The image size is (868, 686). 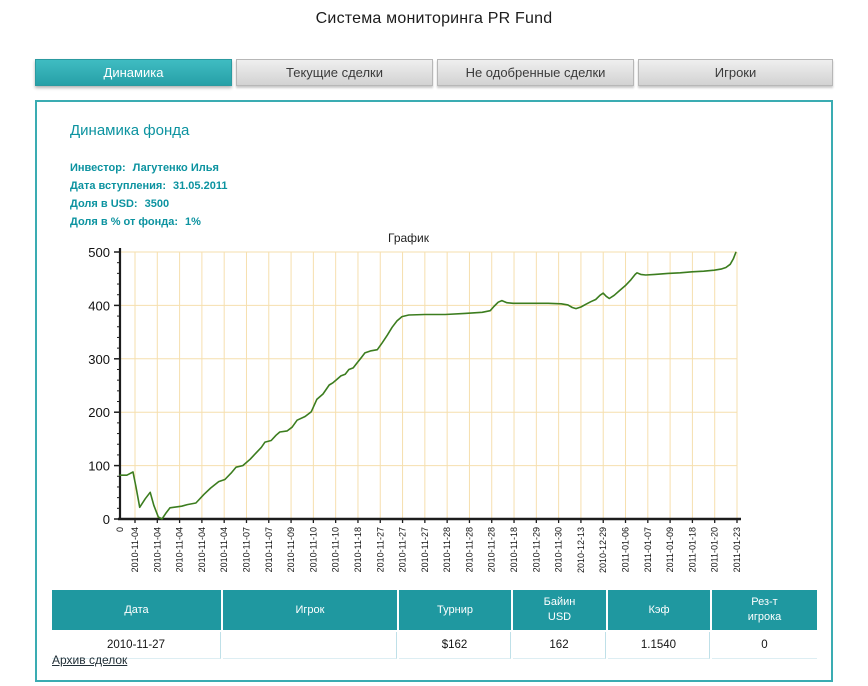 I want to click on svg-text: 500, so click(x=99, y=252).